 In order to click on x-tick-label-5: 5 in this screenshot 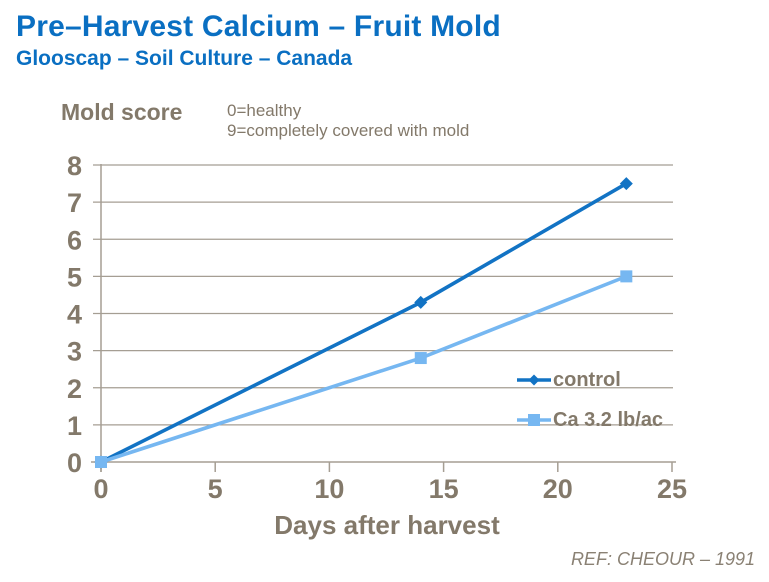, I will do `click(215, 489)`.